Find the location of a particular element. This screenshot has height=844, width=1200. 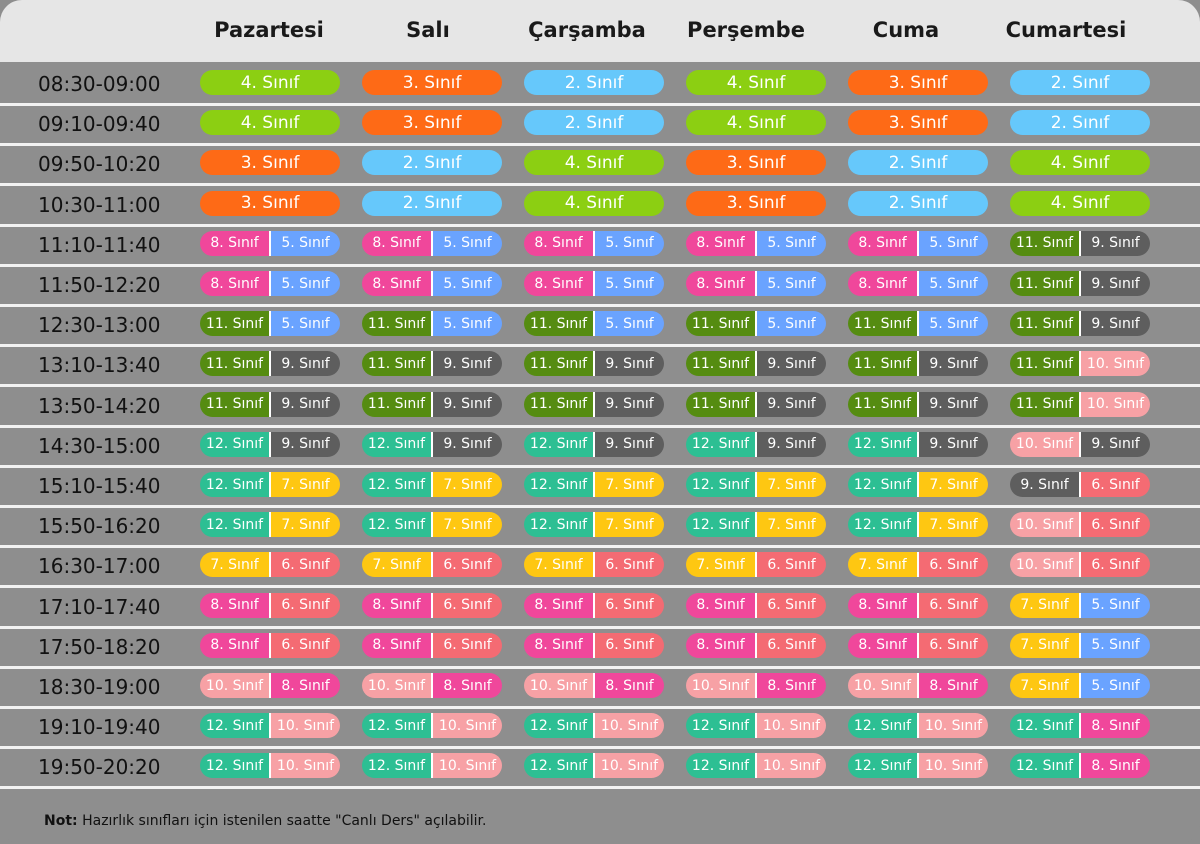

time-slot: 16:30-17:00 is located at coordinates (99, 566).